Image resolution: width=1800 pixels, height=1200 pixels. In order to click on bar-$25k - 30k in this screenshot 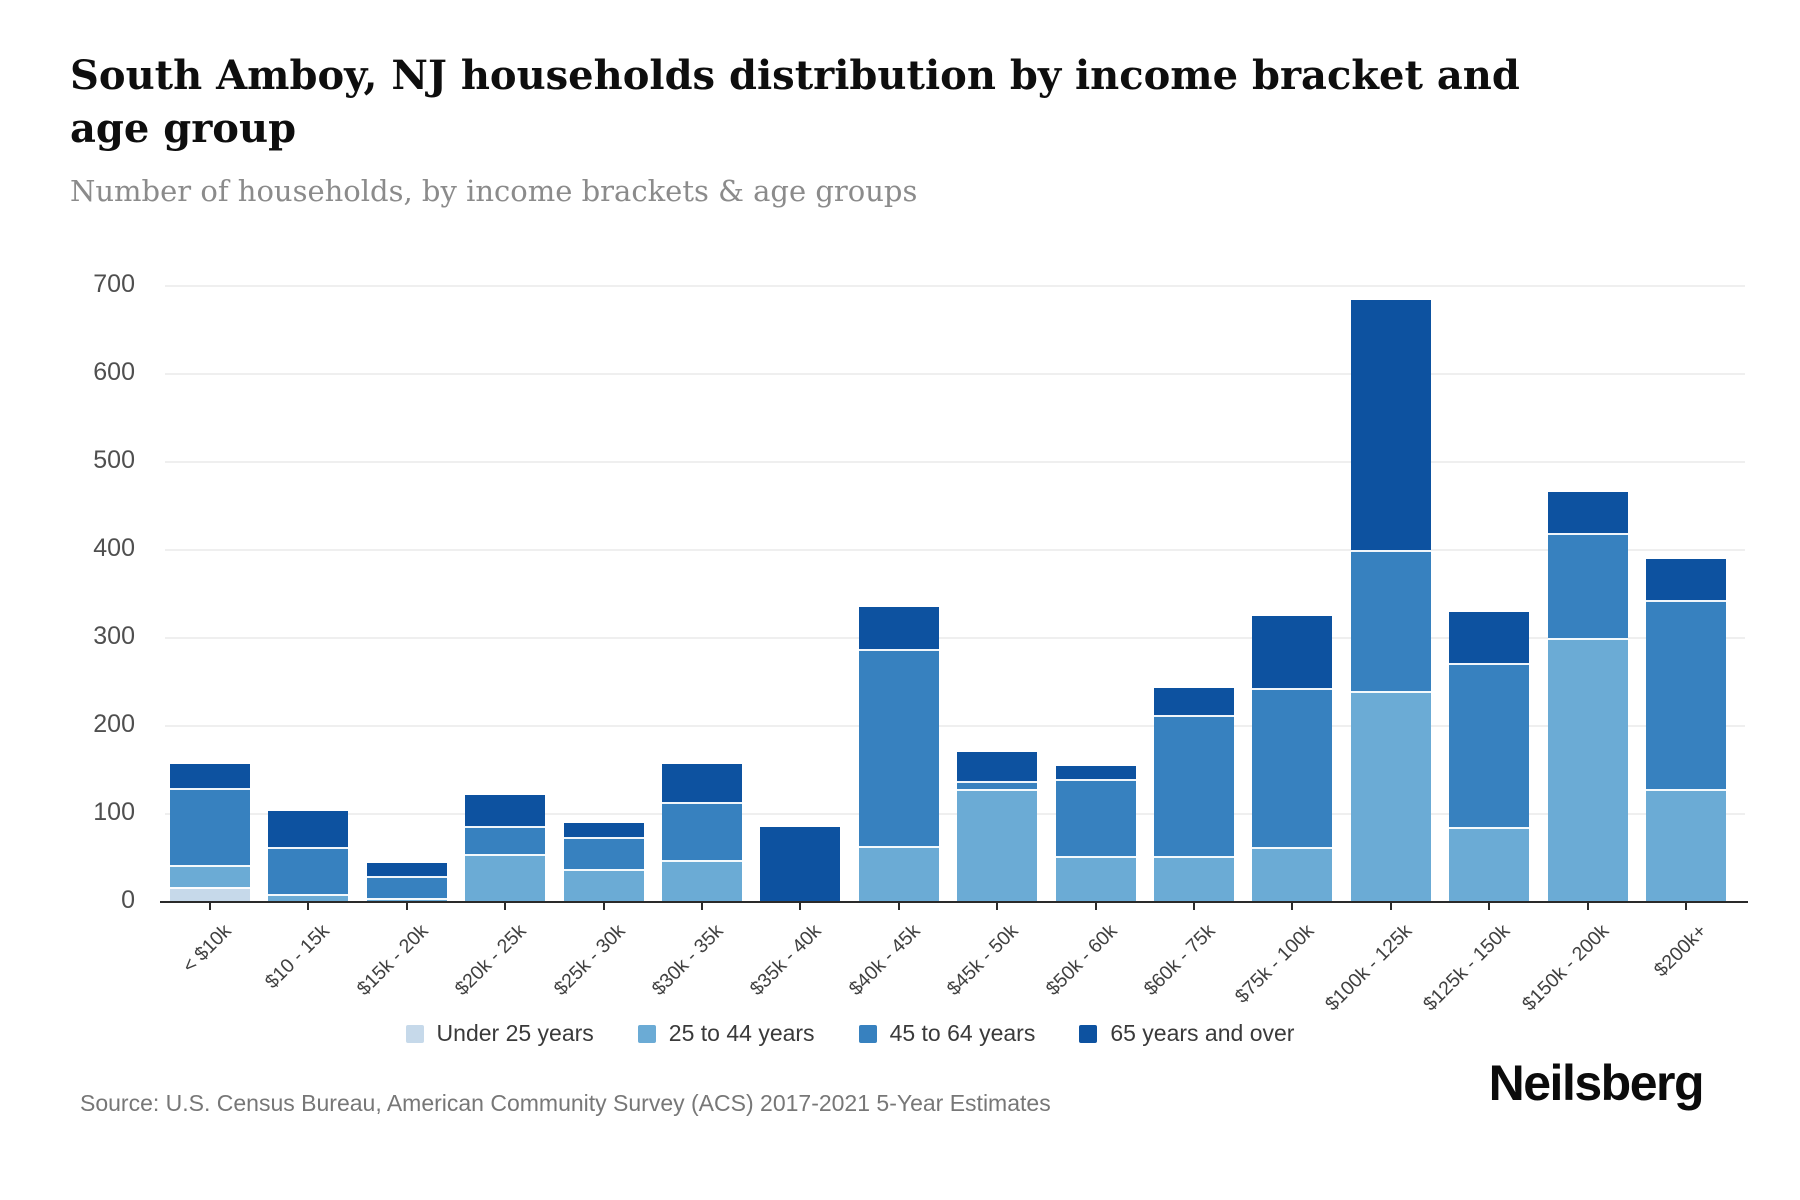, I will do `click(603, 862)`.